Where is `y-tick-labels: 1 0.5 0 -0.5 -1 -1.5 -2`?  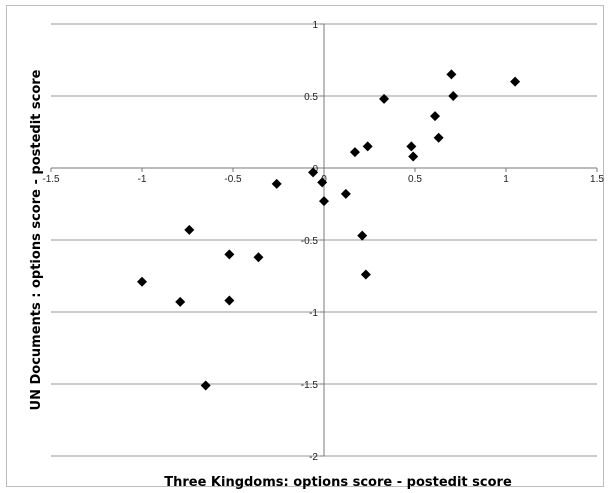 y-tick-labels: 1 0.5 0 -0.5 -1 -1.5 -2 is located at coordinates (310, 241).